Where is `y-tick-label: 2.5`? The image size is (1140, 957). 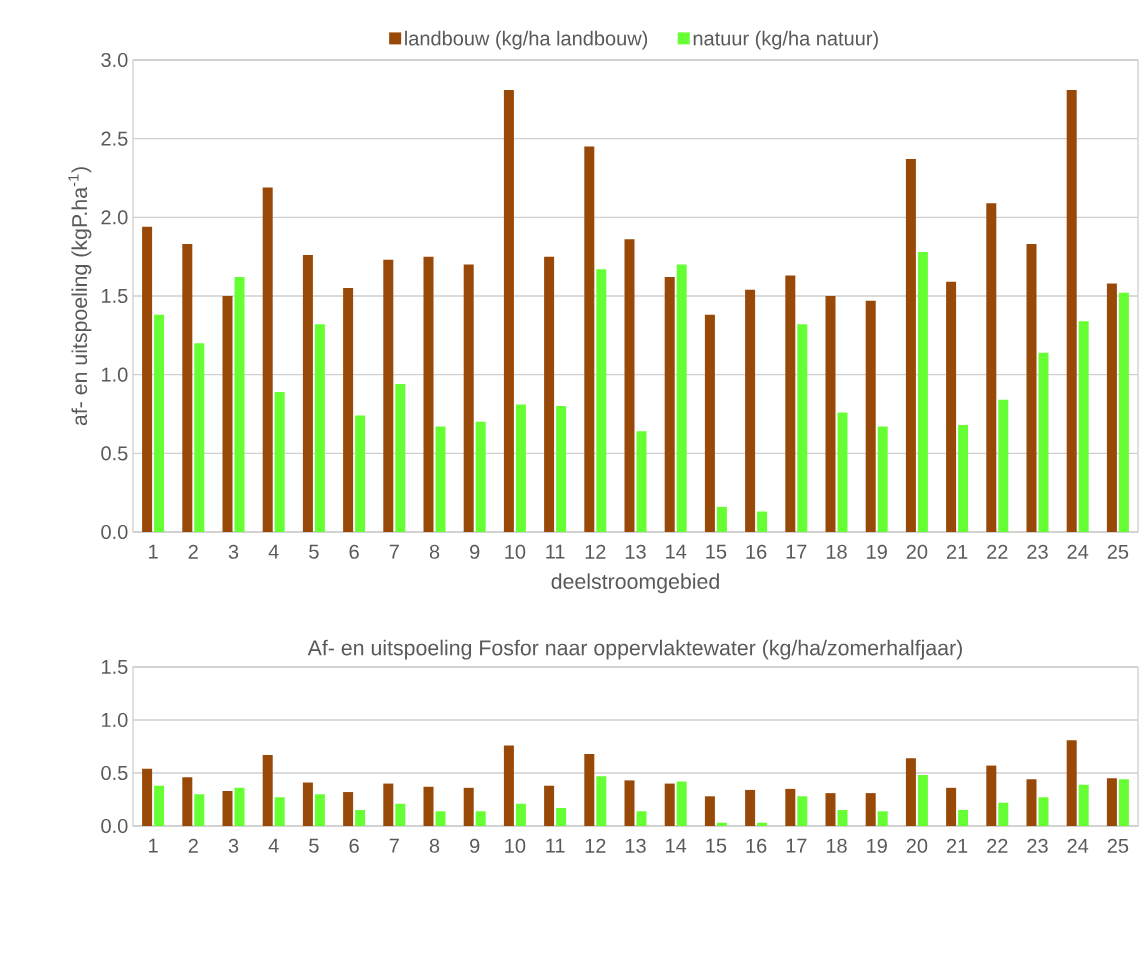
y-tick-label: 2.5 is located at coordinates (114, 138).